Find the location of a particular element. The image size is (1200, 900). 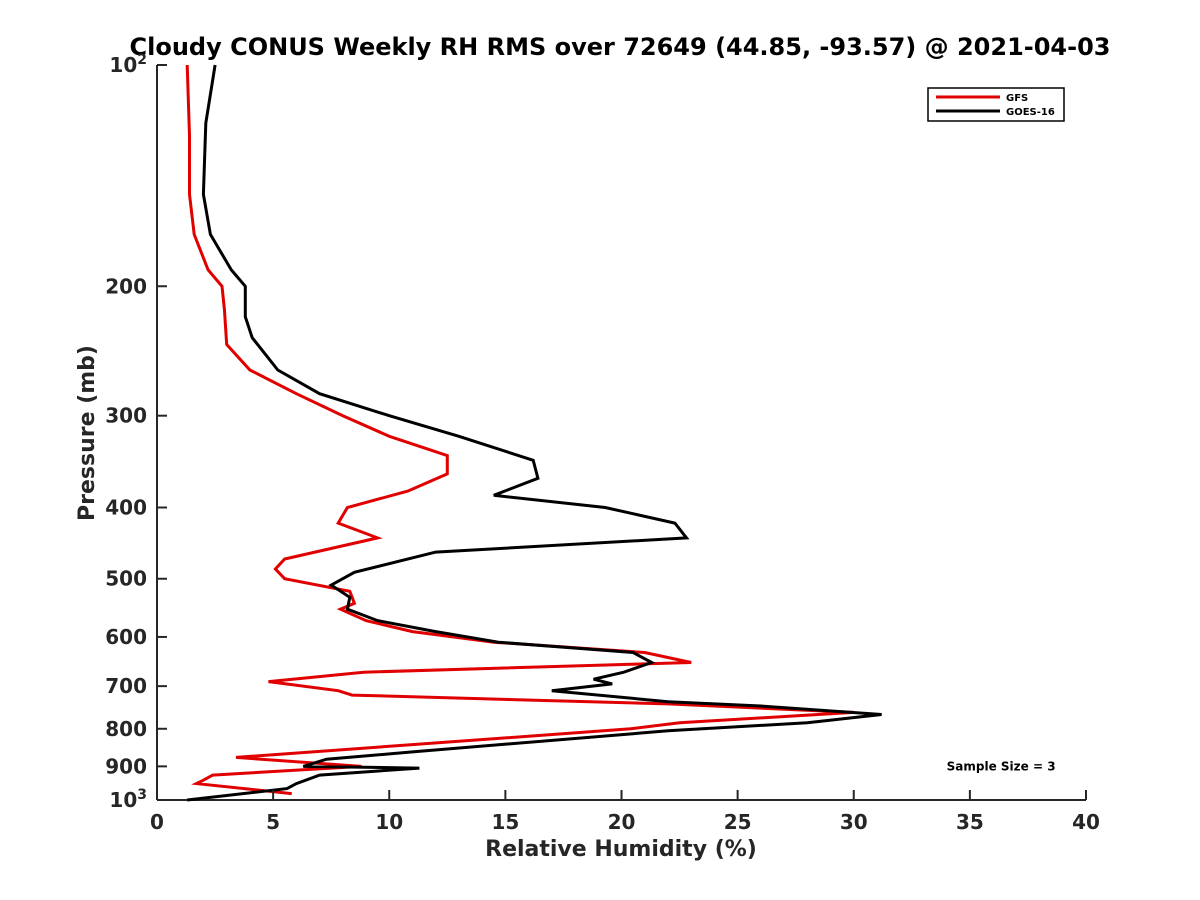

legend-box is located at coordinates (996, 104).